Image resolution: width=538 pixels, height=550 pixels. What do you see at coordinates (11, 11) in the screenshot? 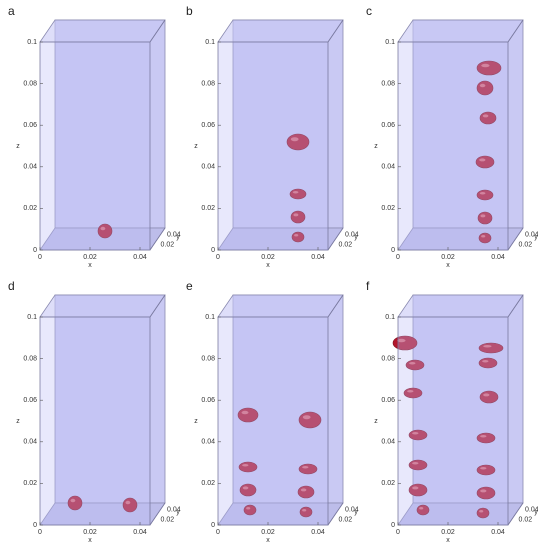
I see `panel-label: a` at bounding box center [11, 11].